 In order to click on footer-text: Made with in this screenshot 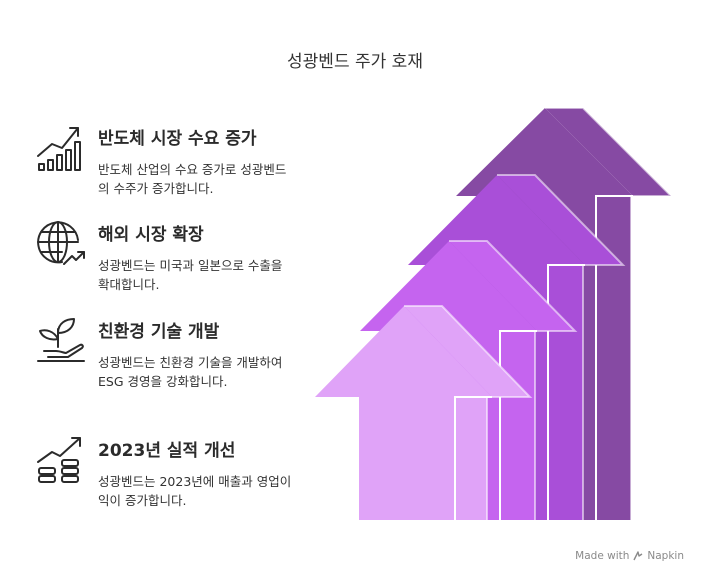, I will do `click(602, 556)`.